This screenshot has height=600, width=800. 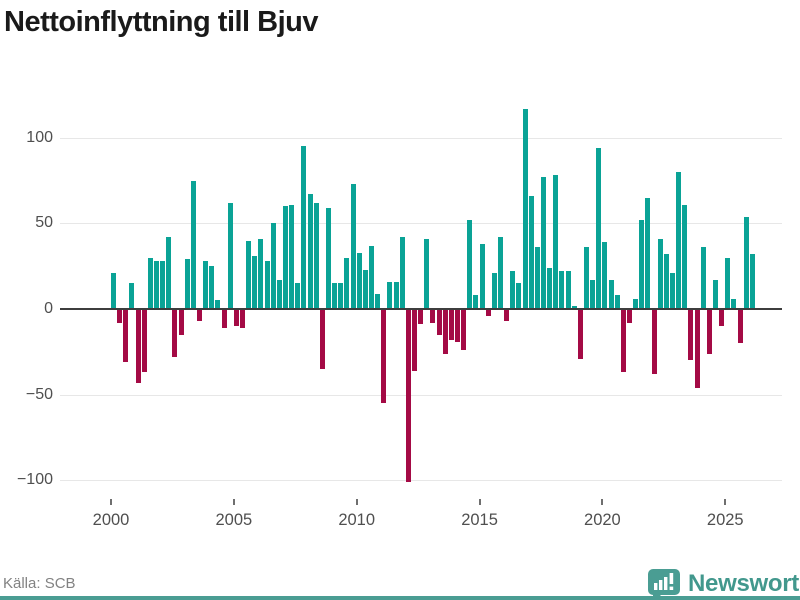 What do you see at coordinates (234, 520) in the screenshot?
I see `x-axis-tick-label: 2005` at bounding box center [234, 520].